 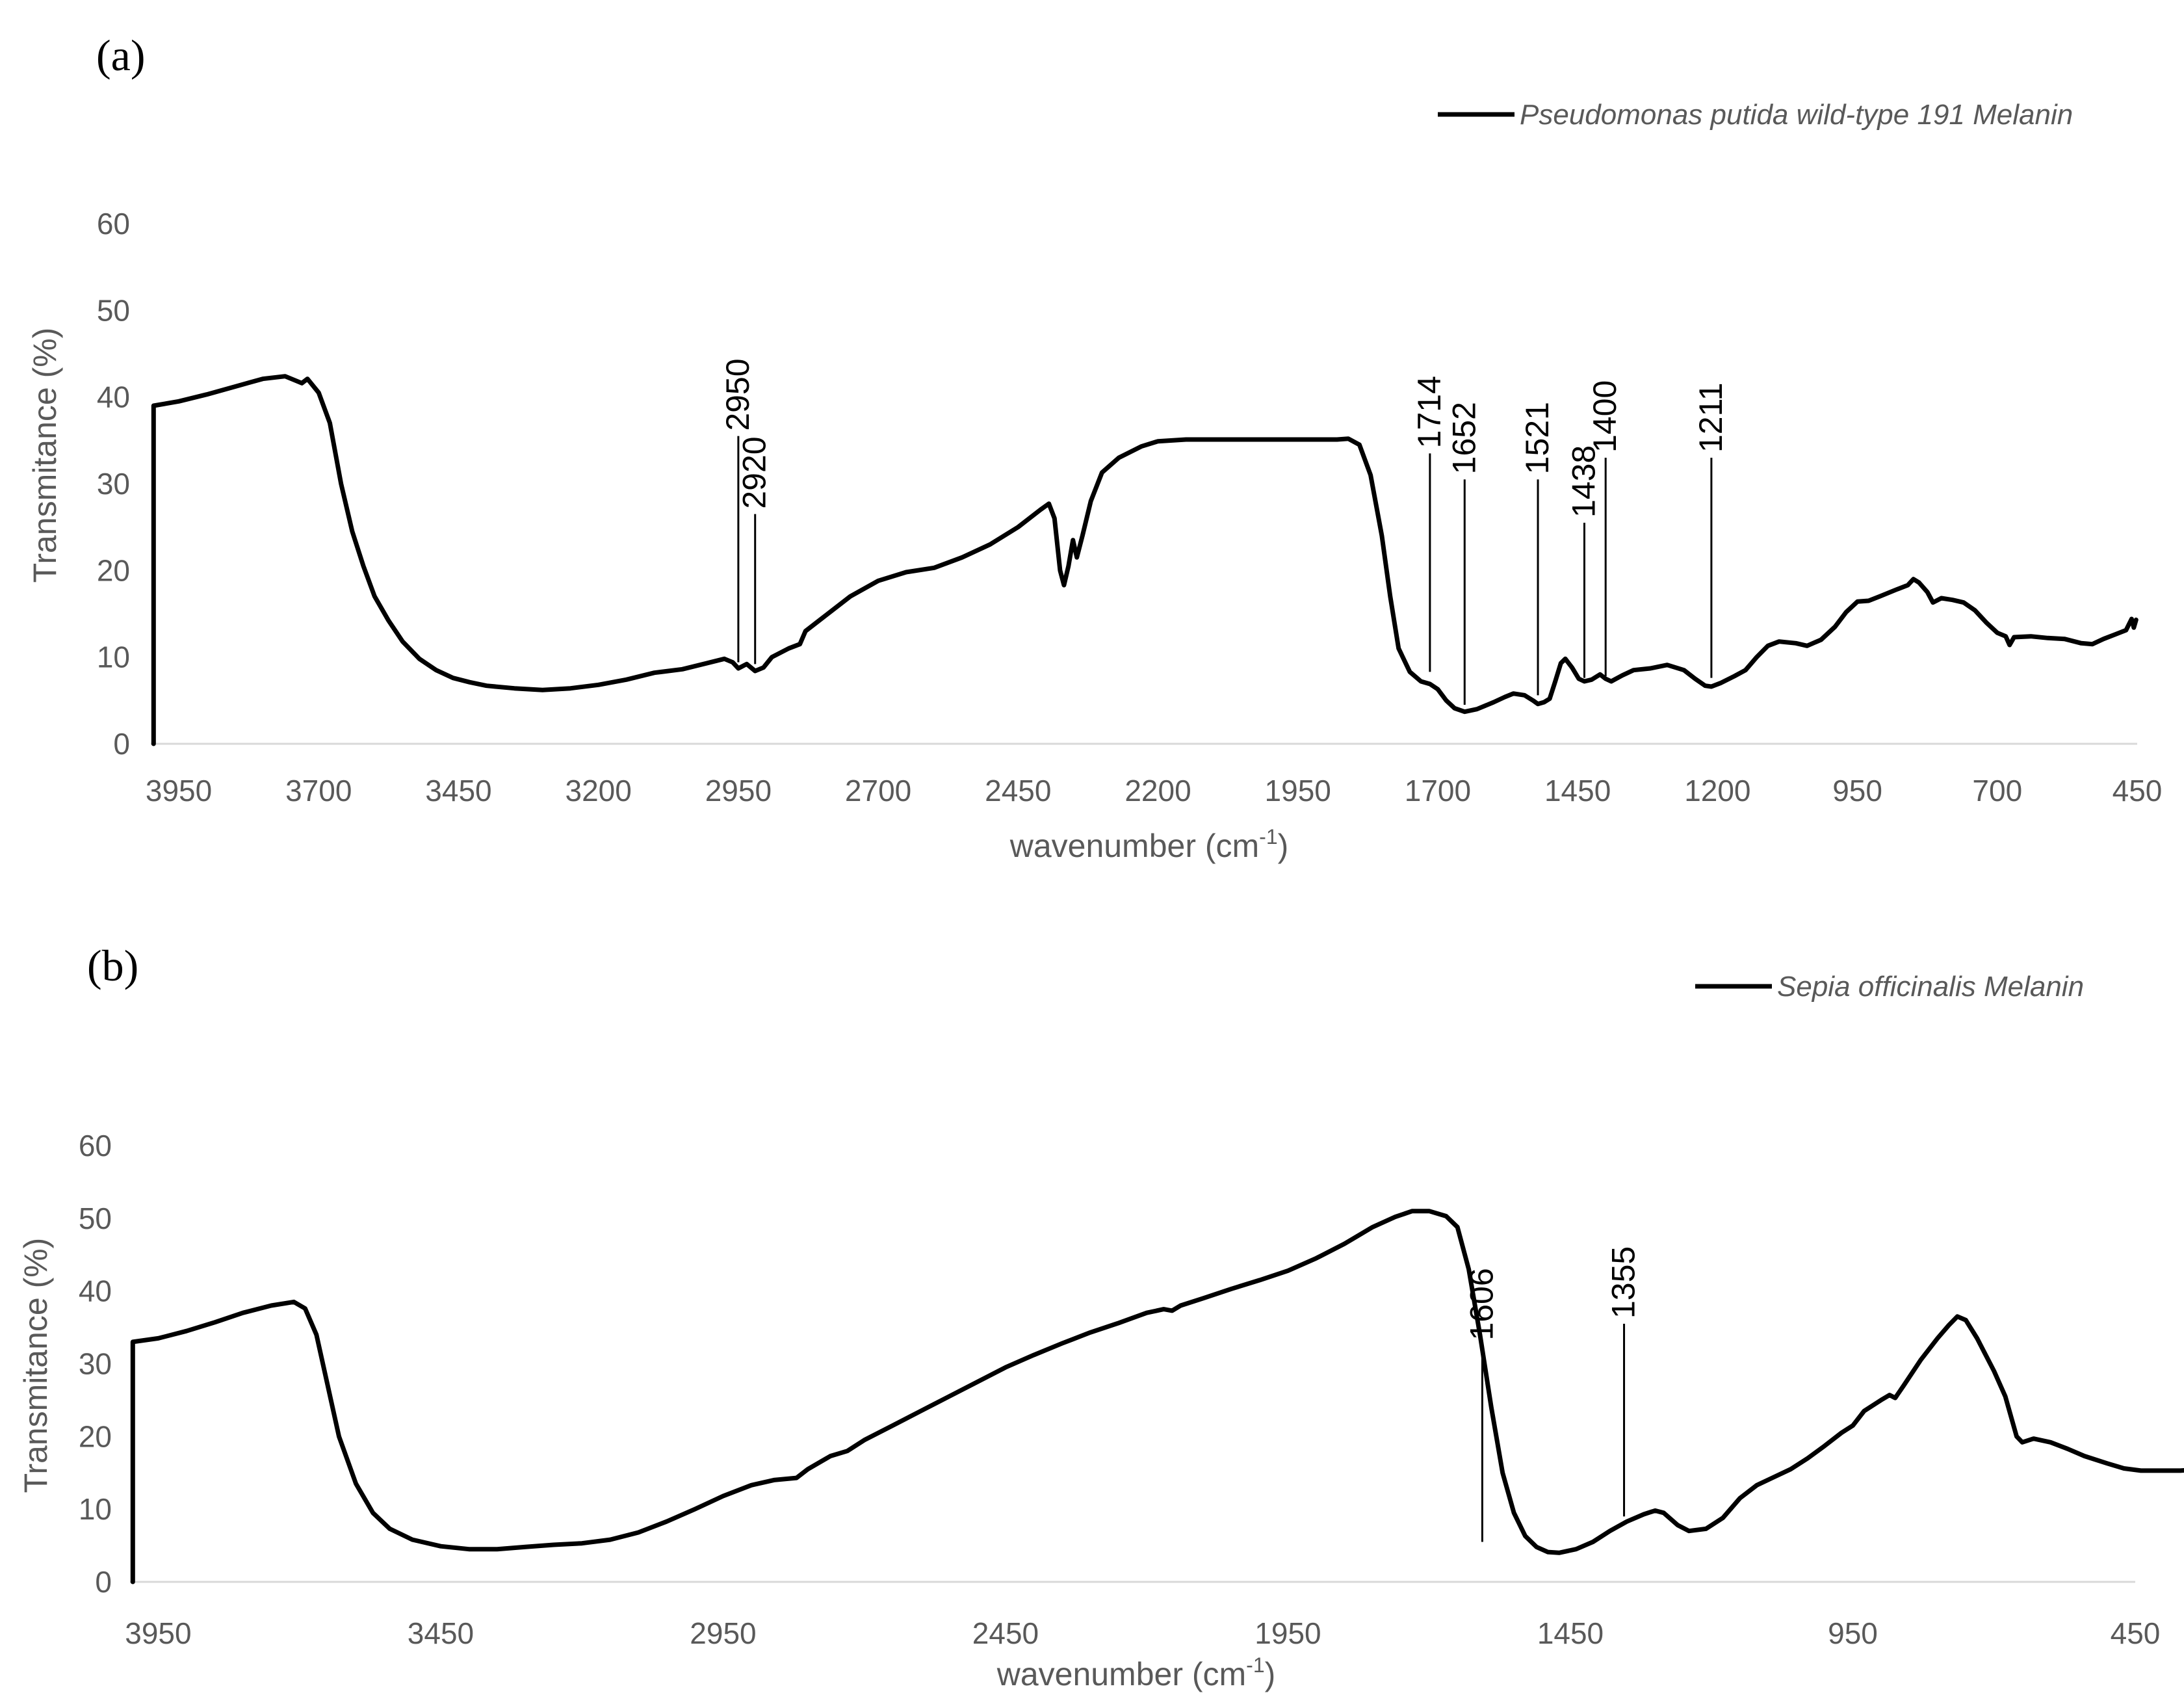 What do you see at coordinates (122, 744) in the screenshot?
I see `panel-a-y-tick-label: 0` at bounding box center [122, 744].